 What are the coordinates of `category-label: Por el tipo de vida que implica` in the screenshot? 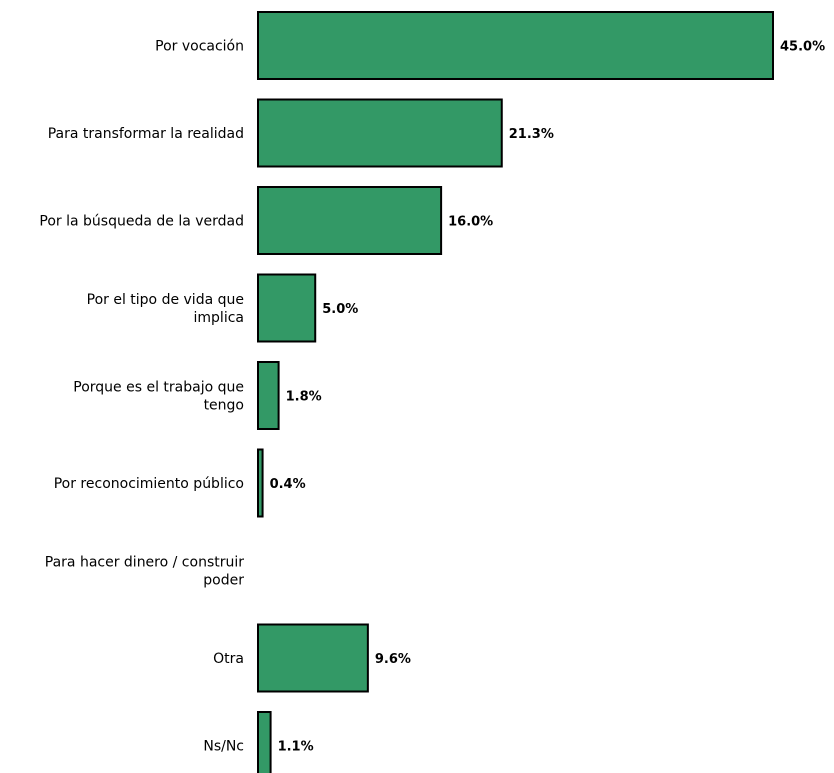 It's located at (165, 309).